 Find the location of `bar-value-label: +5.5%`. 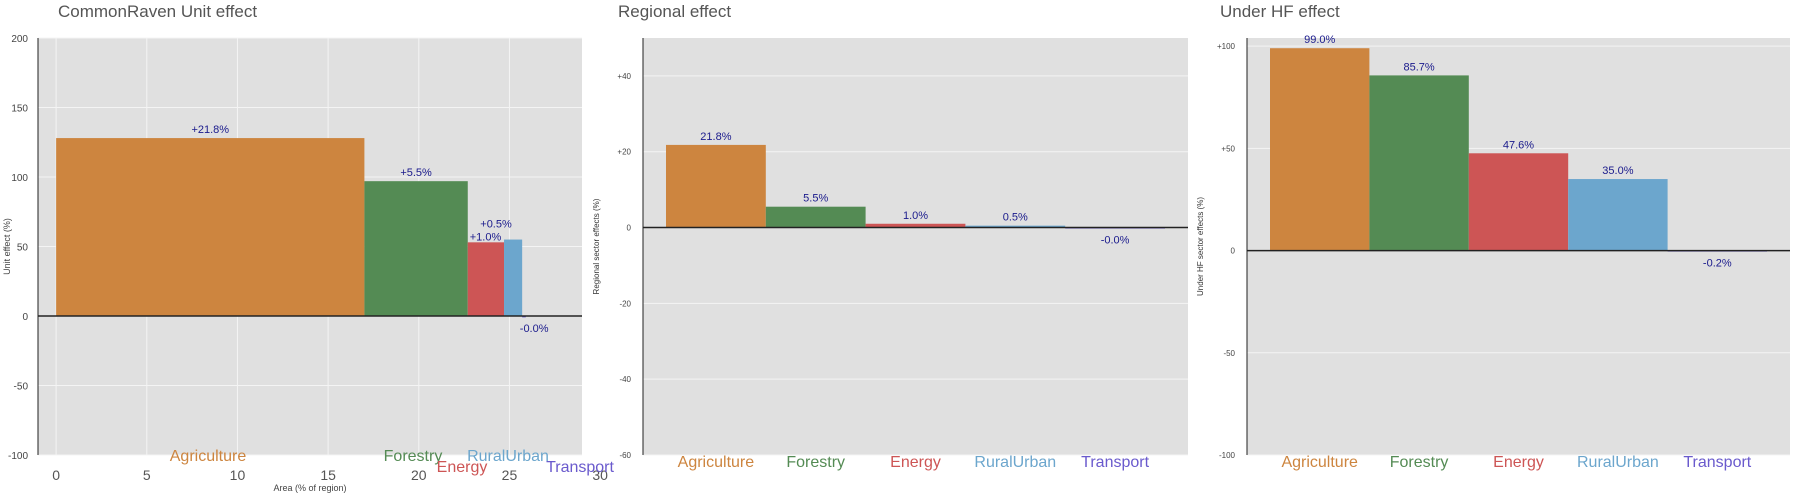

bar-value-label: +5.5% is located at coordinates (416, 173).